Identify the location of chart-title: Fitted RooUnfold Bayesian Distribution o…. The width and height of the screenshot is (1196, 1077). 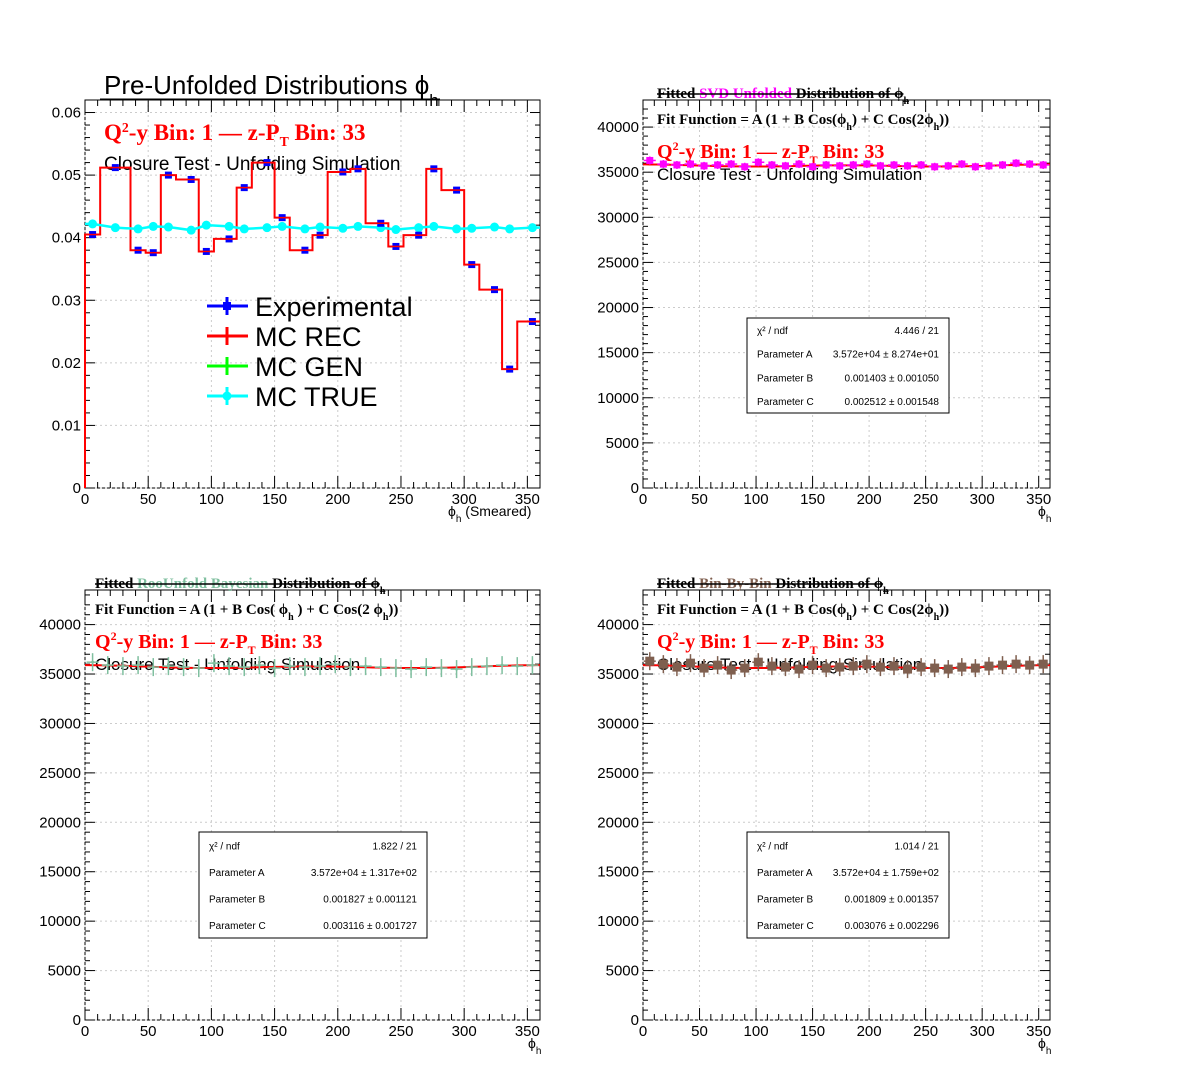
(240, 586).